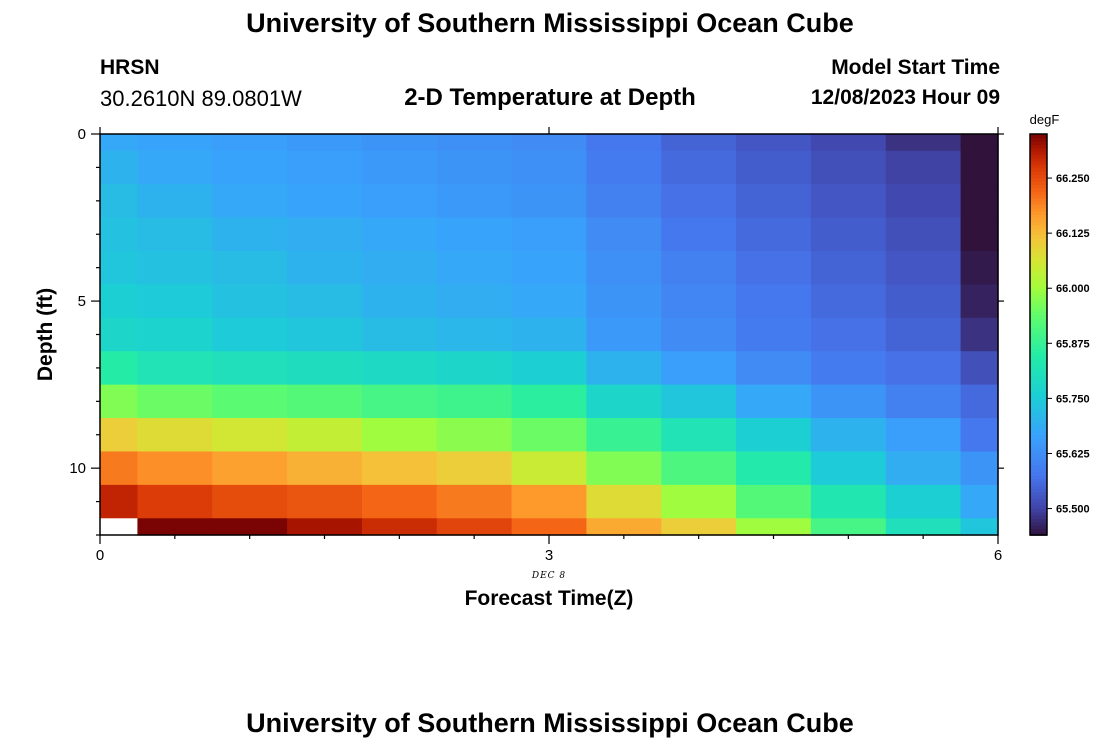  What do you see at coordinates (45, 334) in the screenshot?
I see `y-axis-label: Depth (ft)` at bounding box center [45, 334].